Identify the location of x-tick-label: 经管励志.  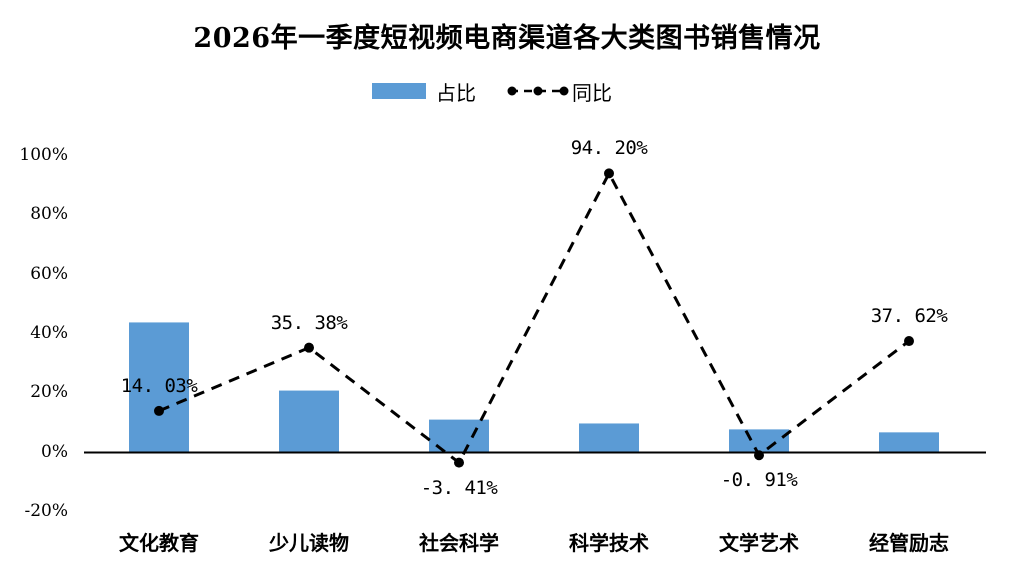
(909, 543).